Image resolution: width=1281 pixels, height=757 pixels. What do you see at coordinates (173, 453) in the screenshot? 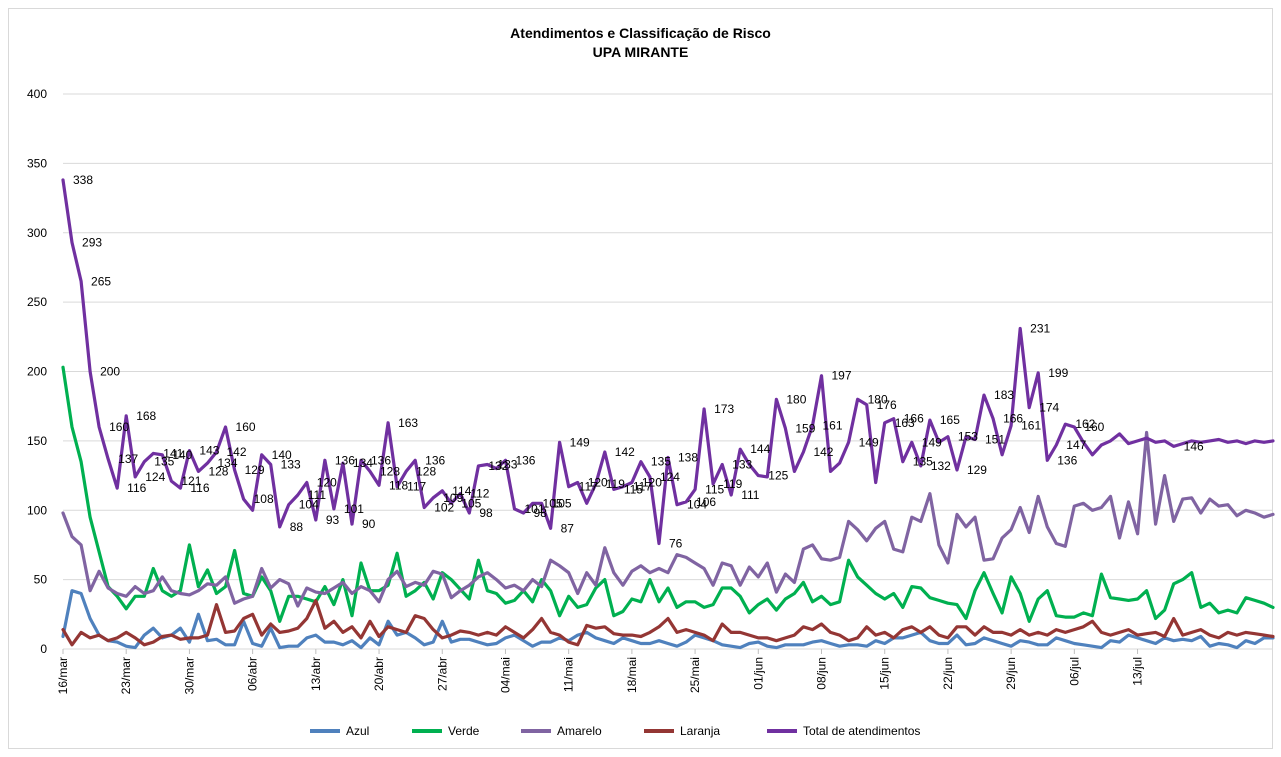
I see `data-label: 141` at bounding box center [173, 453].